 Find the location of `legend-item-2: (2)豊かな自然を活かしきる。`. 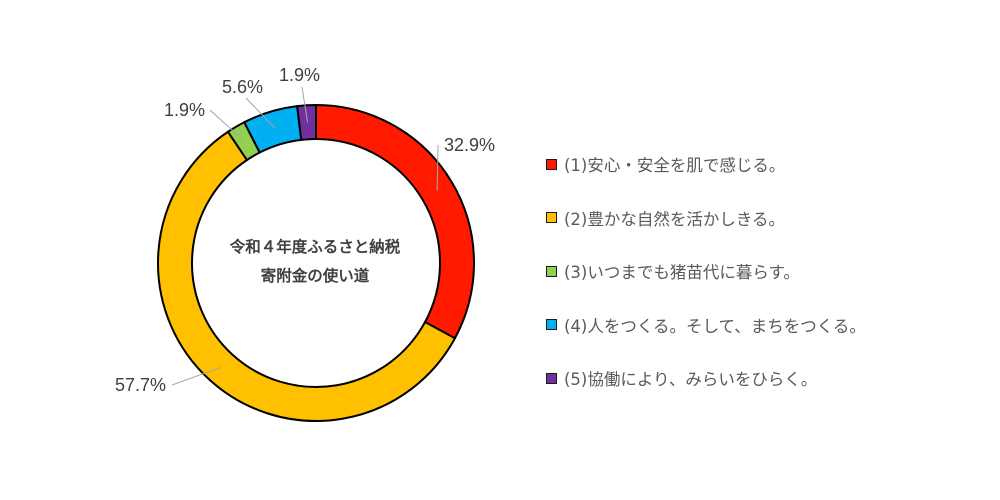

legend-item-2: (2)豊かな自然を活かしきる。 is located at coordinates (706, 218).